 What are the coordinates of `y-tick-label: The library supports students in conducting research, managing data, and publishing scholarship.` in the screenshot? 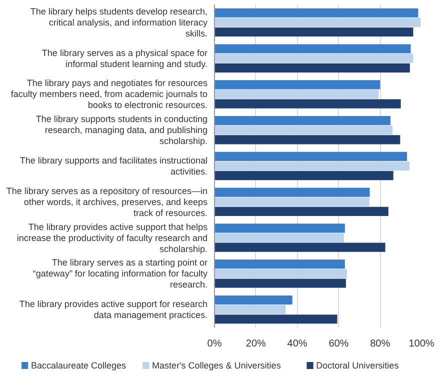 It's located at (122, 130).